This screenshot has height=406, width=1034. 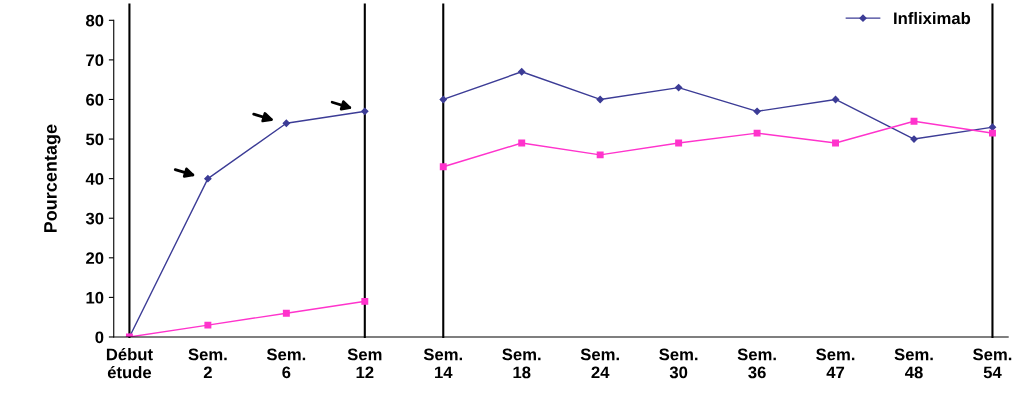 What do you see at coordinates (678, 363) in the screenshot?
I see `x-tick-label: Sem. 30` at bounding box center [678, 363].